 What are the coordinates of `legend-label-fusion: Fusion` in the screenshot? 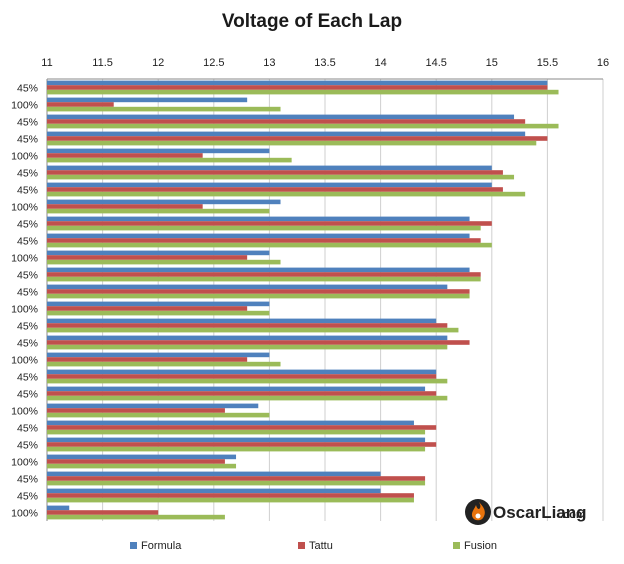 It's located at (480, 546).